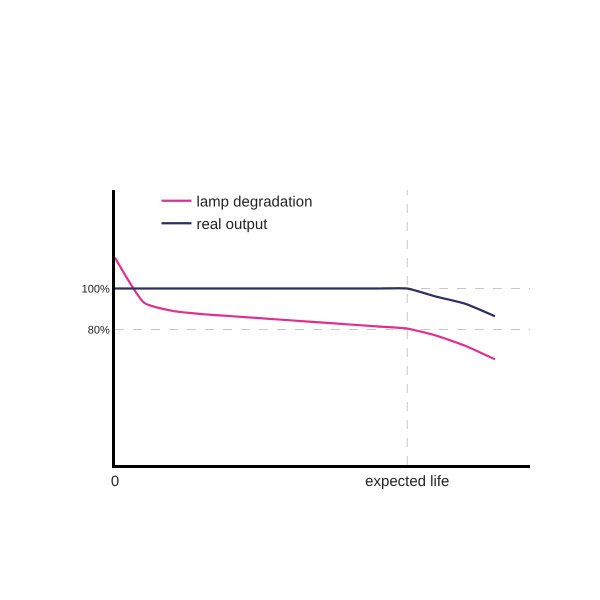  What do you see at coordinates (99, 330) in the screenshot?
I see `y-tick-label: 80%` at bounding box center [99, 330].